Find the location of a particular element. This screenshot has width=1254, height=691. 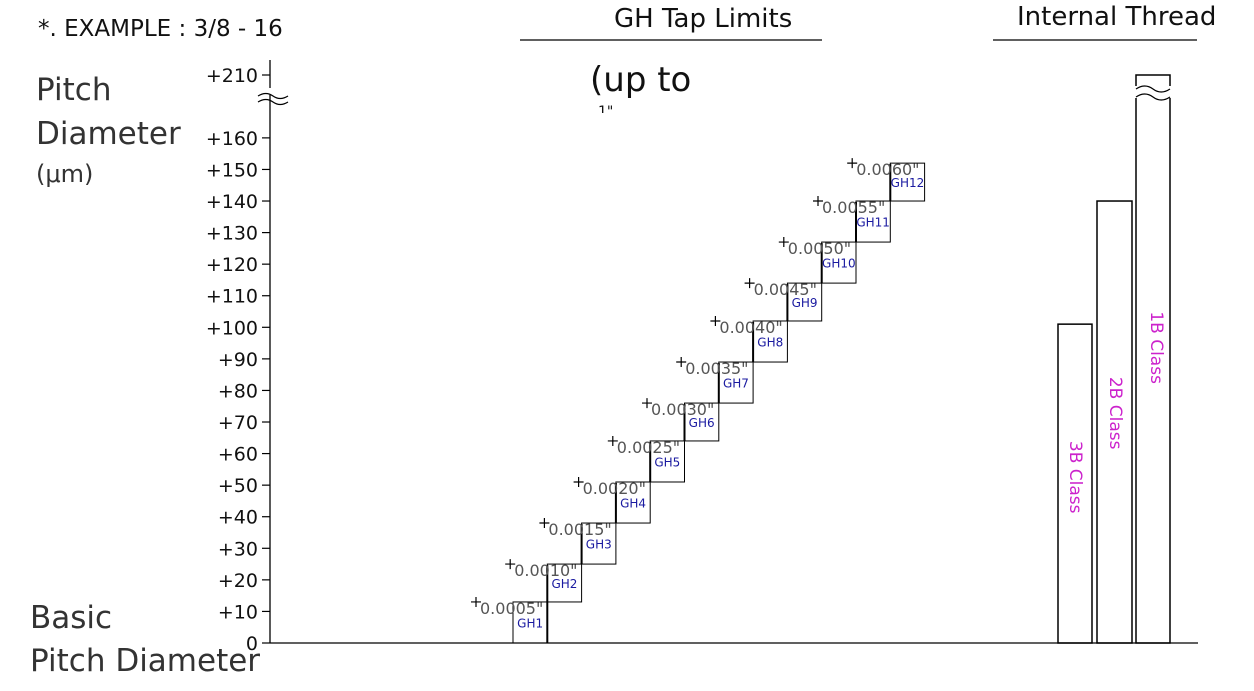

y-tick-label: +90 is located at coordinates (238, 360).